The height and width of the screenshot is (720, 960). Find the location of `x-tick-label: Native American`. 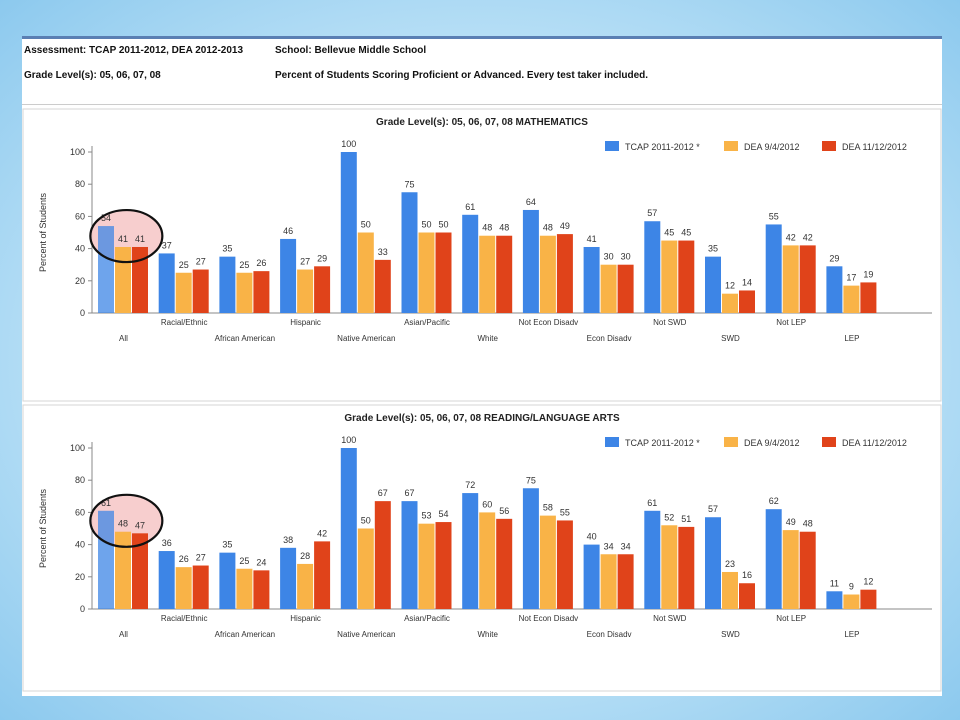

x-tick-label: Native American is located at coordinates (366, 338).